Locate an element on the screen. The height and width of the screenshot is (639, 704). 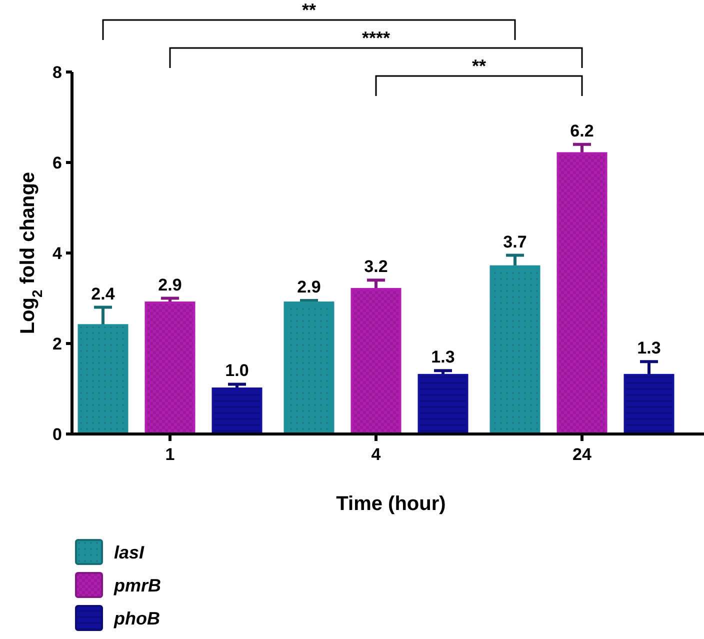
data-label: 3.2 is located at coordinates (376, 266).